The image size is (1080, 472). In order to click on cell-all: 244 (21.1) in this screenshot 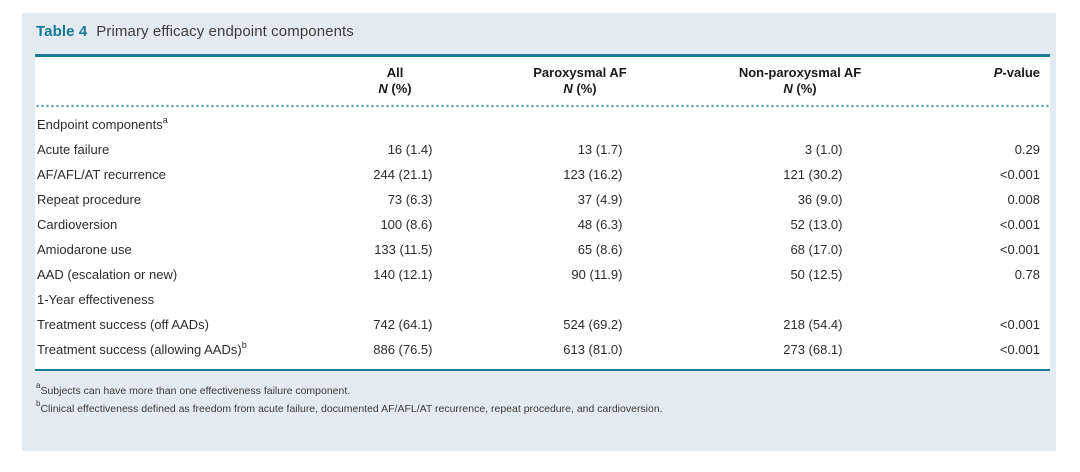, I will do `click(403, 174)`.